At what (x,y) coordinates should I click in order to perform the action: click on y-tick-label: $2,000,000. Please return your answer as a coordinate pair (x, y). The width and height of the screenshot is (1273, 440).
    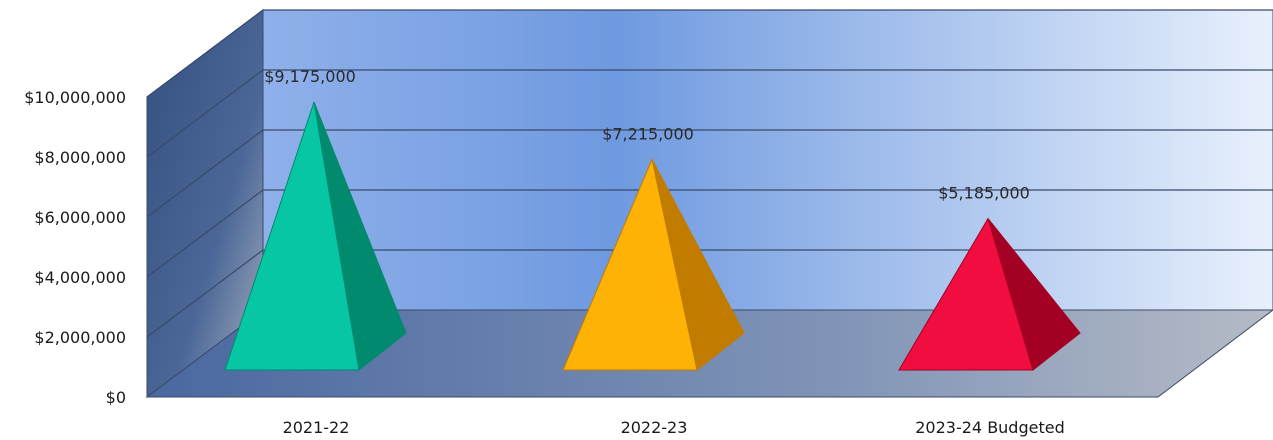
    Looking at the image, I should click on (80, 337).